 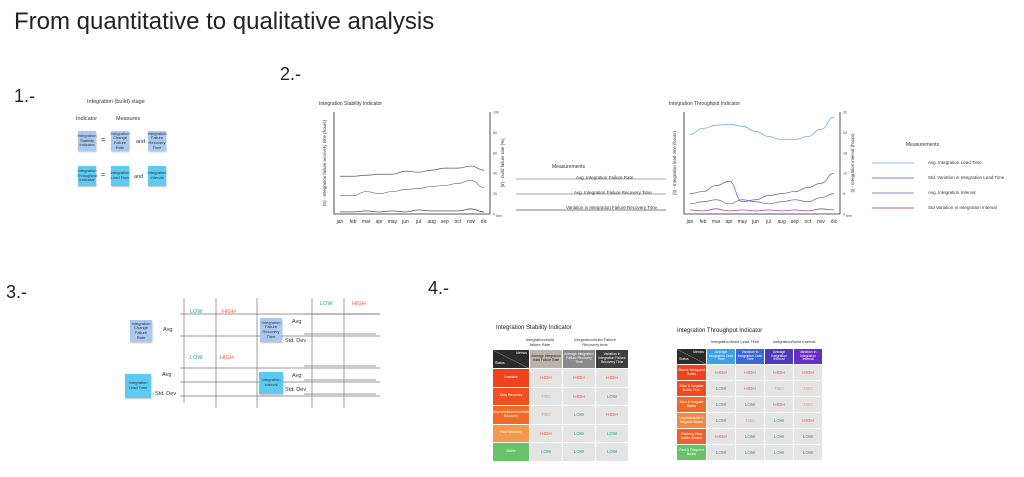 What do you see at coordinates (691, 452) in the screenshot?
I see `status-label: Fast & Frequent Builds` at bounding box center [691, 452].